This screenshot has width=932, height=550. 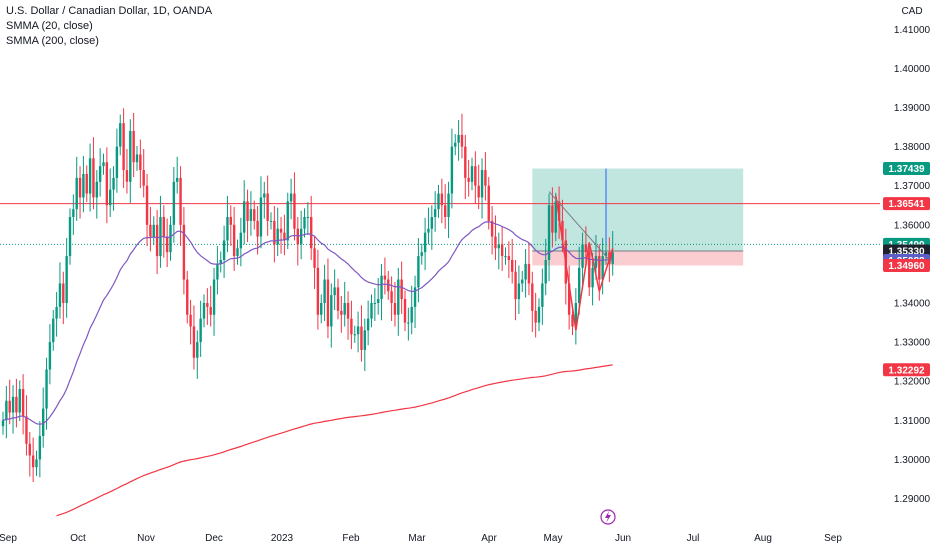 I want to click on pattern-drawings, so click(x=581, y=261).